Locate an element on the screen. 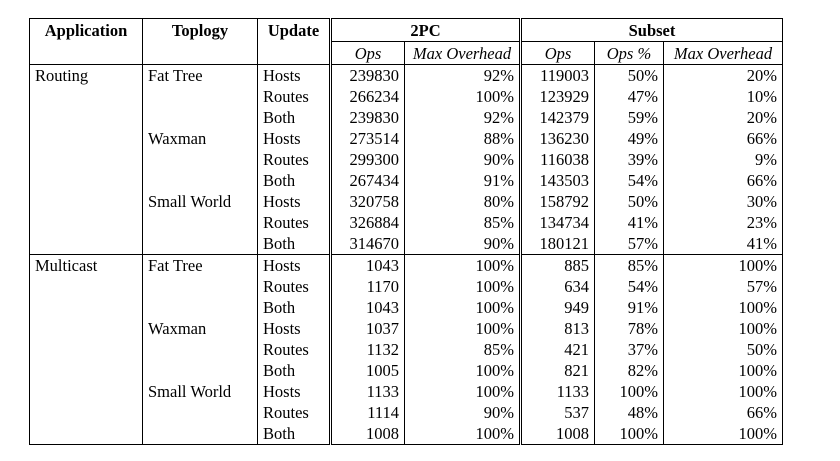 Image resolution: width=840 pixels, height=461 pixels. cell-subset-ops: 142379 is located at coordinates (557, 117).